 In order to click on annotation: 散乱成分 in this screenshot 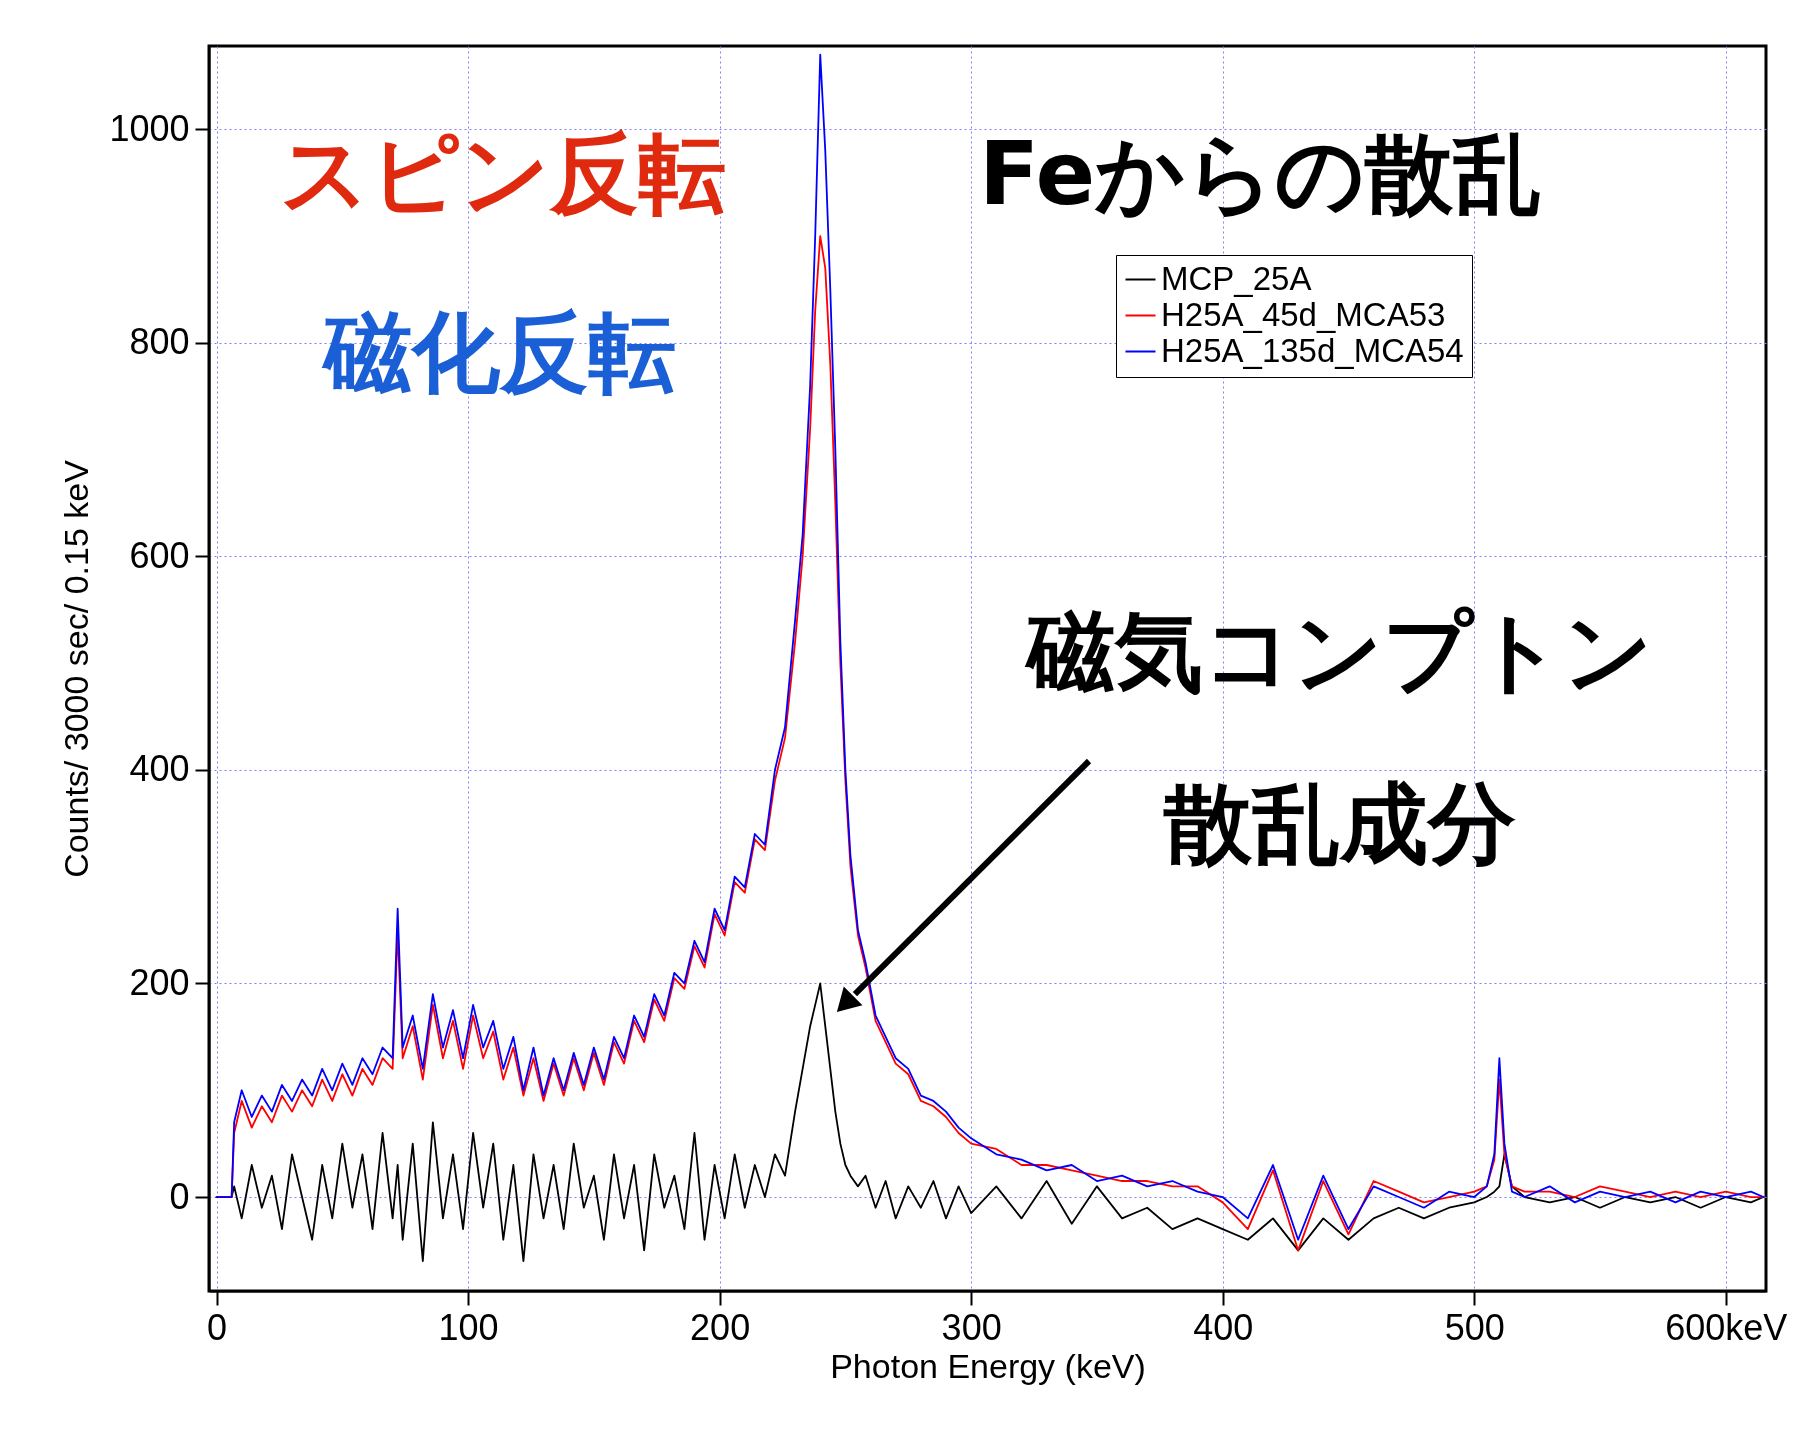, I will do `click(1339, 823)`.